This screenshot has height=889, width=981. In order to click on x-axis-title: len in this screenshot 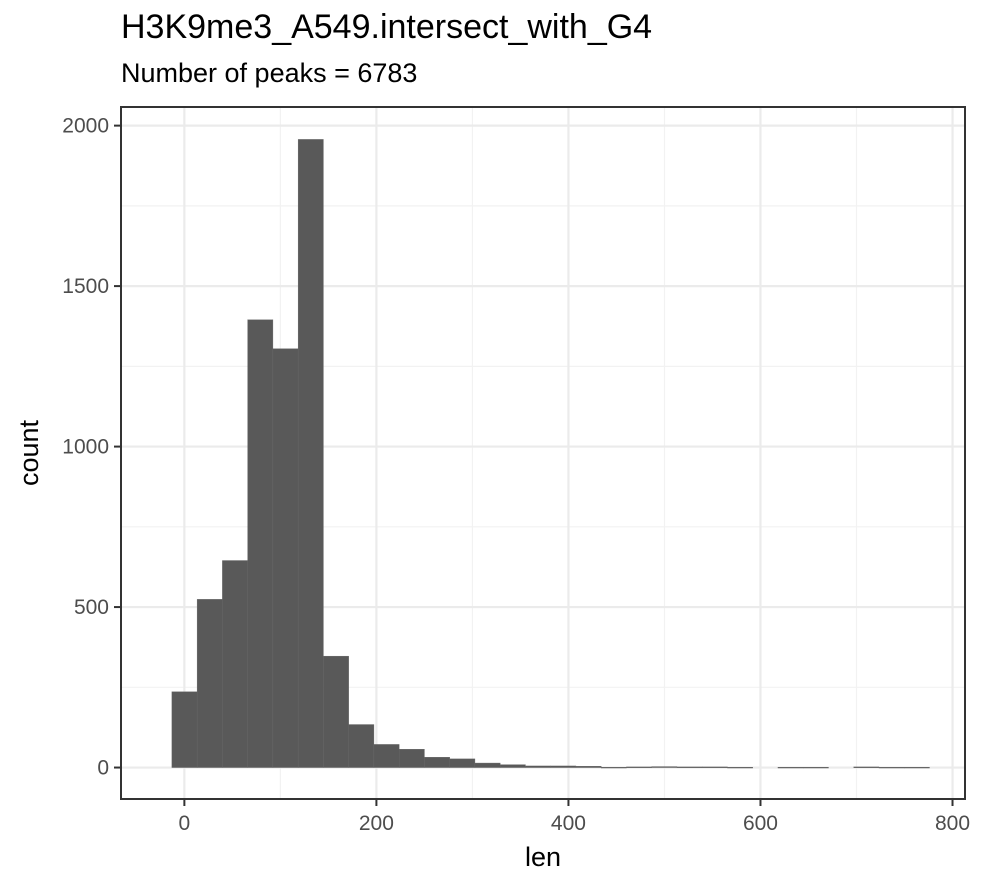, I will do `click(543, 857)`.